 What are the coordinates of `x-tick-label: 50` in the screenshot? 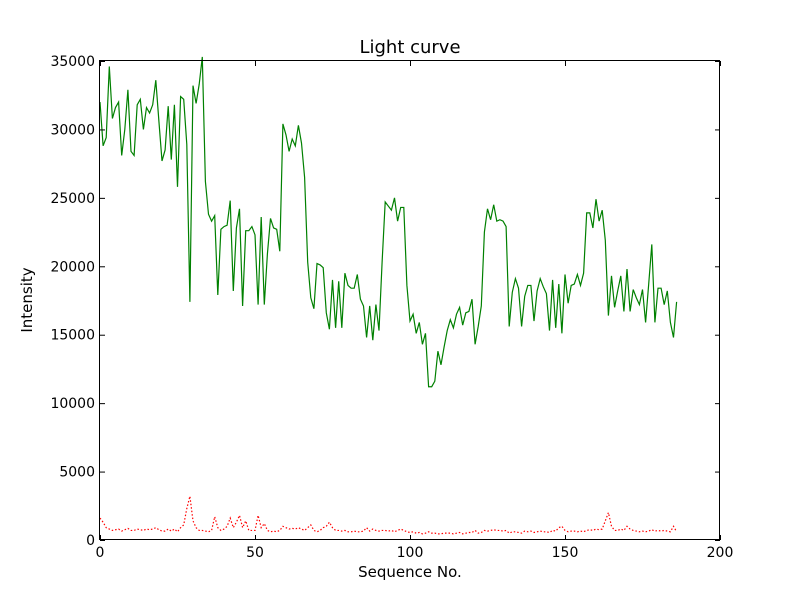 It's located at (255, 553).